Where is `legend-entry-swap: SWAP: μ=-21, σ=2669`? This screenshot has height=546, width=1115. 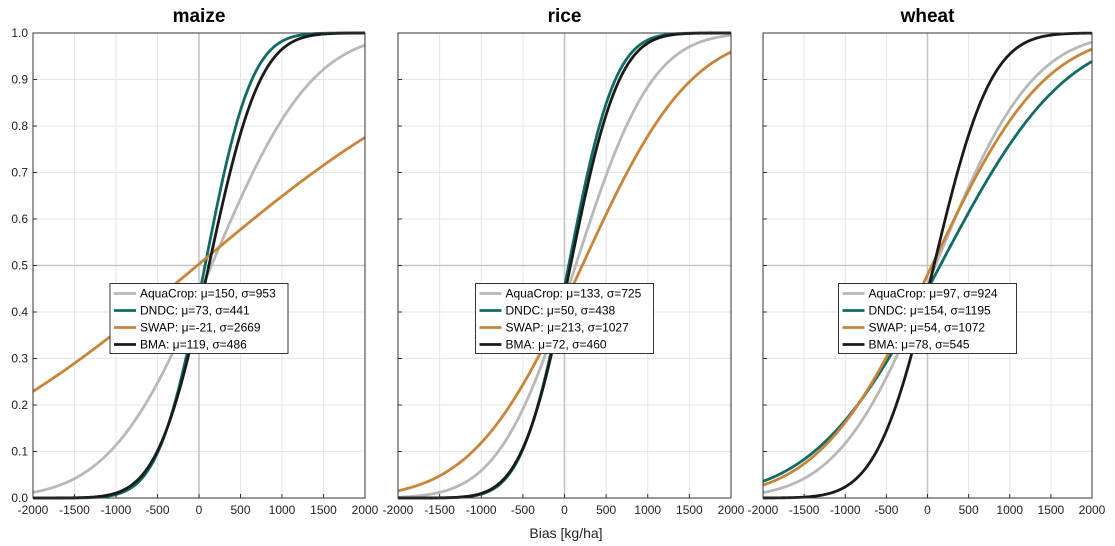
legend-entry-swap: SWAP: μ=-21, σ=2669 is located at coordinates (200, 328).